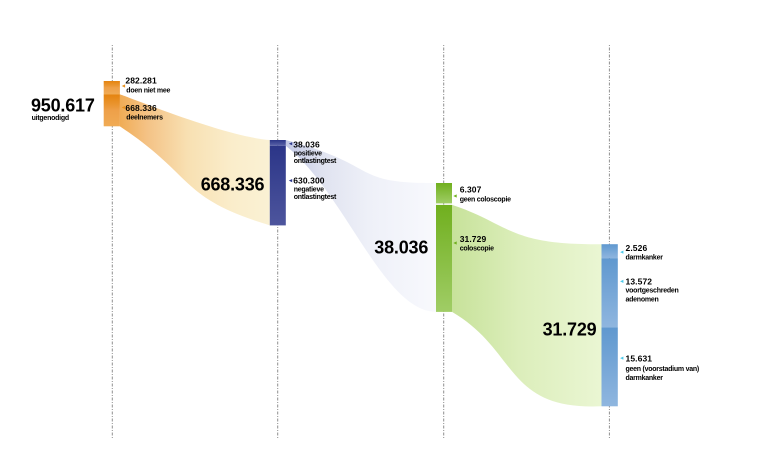  I want to click on svg-text: 630.300, so click(309, 180).